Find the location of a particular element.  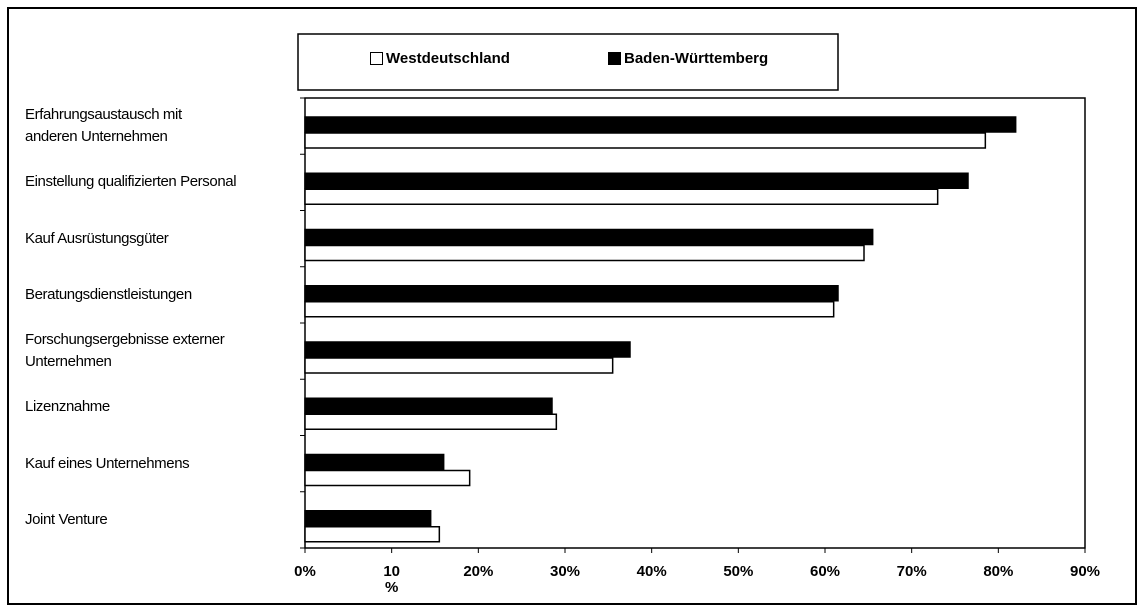

x-tick-label: 50% is located at coordinates (738, 571).